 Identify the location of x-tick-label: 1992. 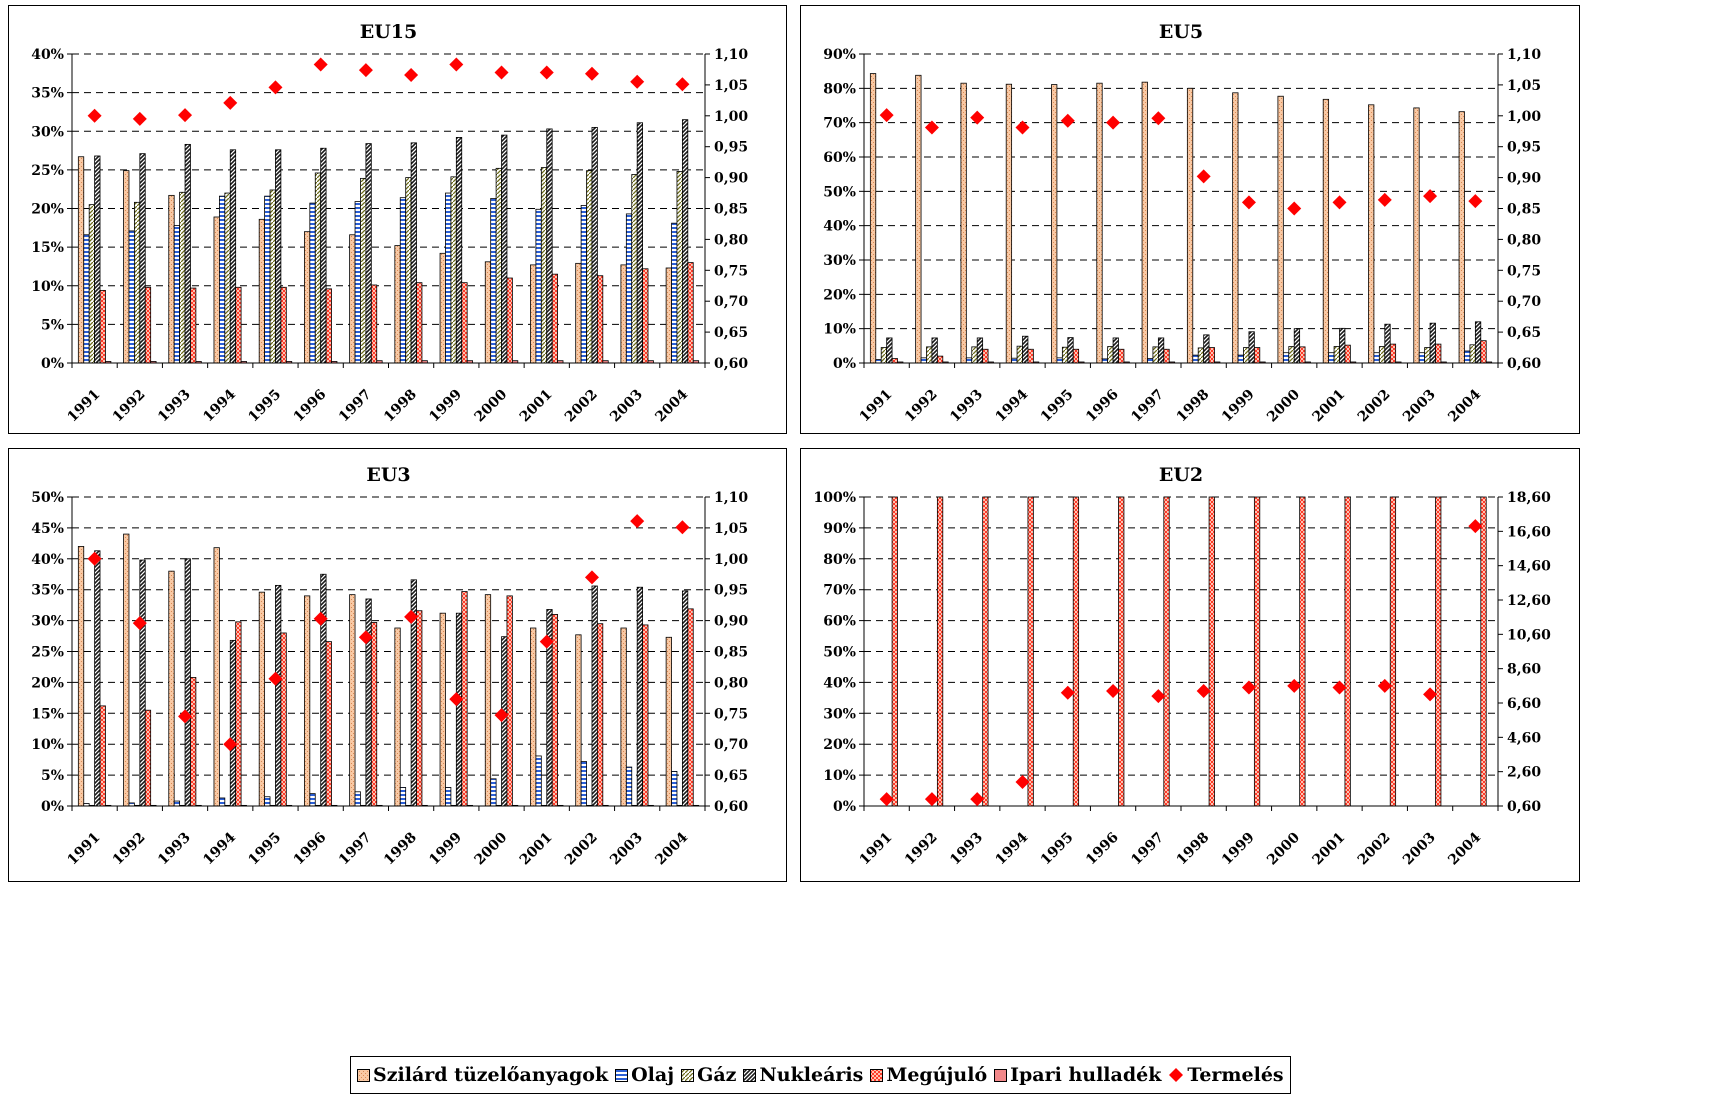
(129, 849).